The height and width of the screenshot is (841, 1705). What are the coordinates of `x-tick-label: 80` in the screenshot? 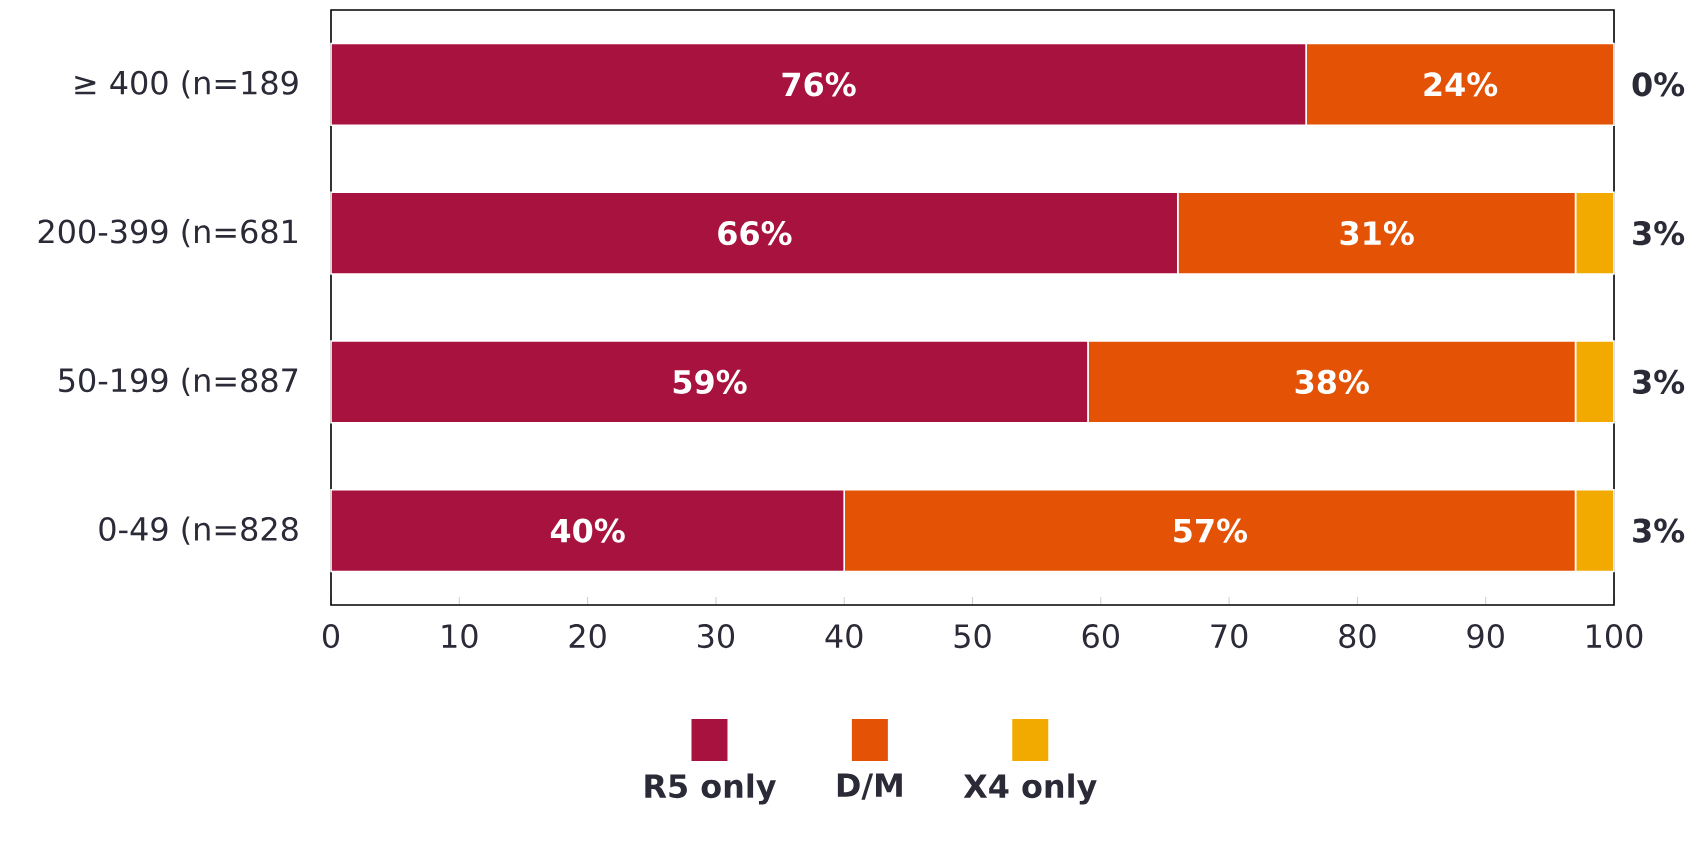 It's located at (1357, 636).